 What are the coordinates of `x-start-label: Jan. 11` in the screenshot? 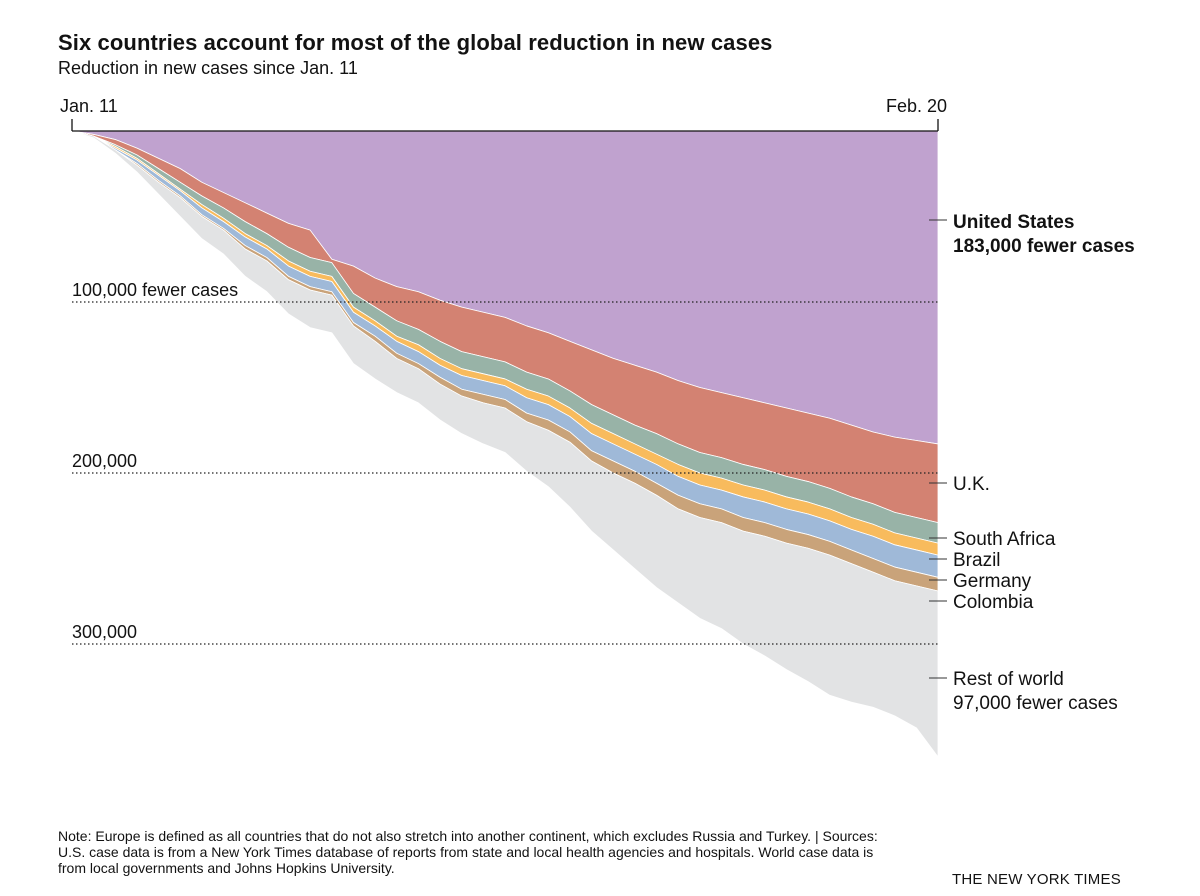 It's located at (89, 106).